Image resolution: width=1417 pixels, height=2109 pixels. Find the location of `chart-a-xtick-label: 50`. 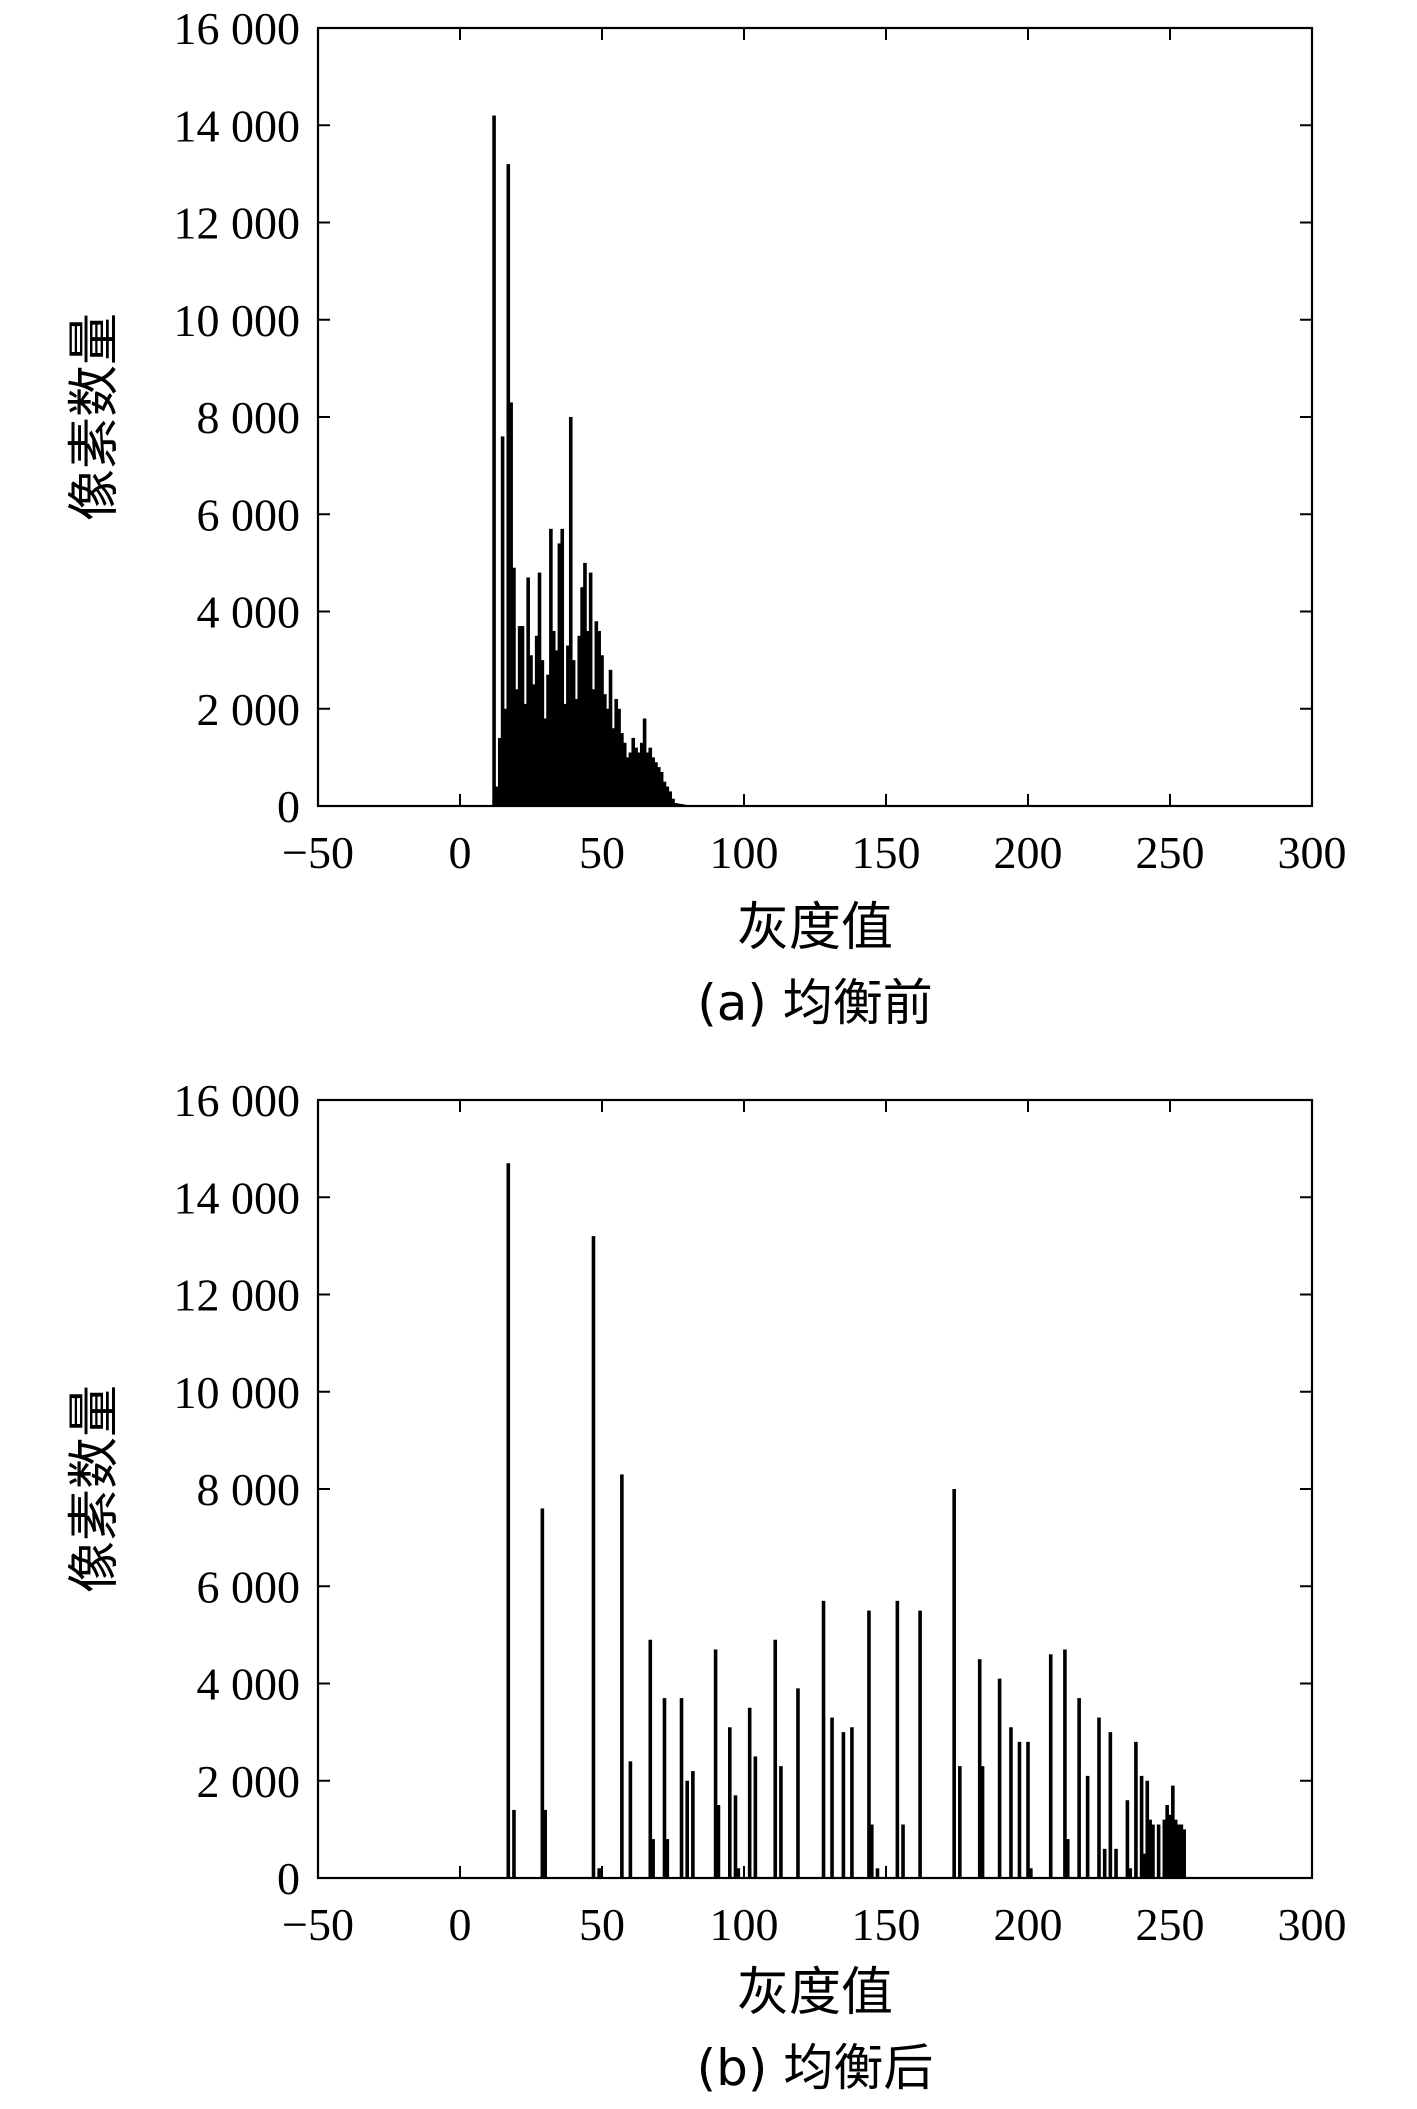

chart-a-xtick-label: 50 is located at coordinates (602, 852).